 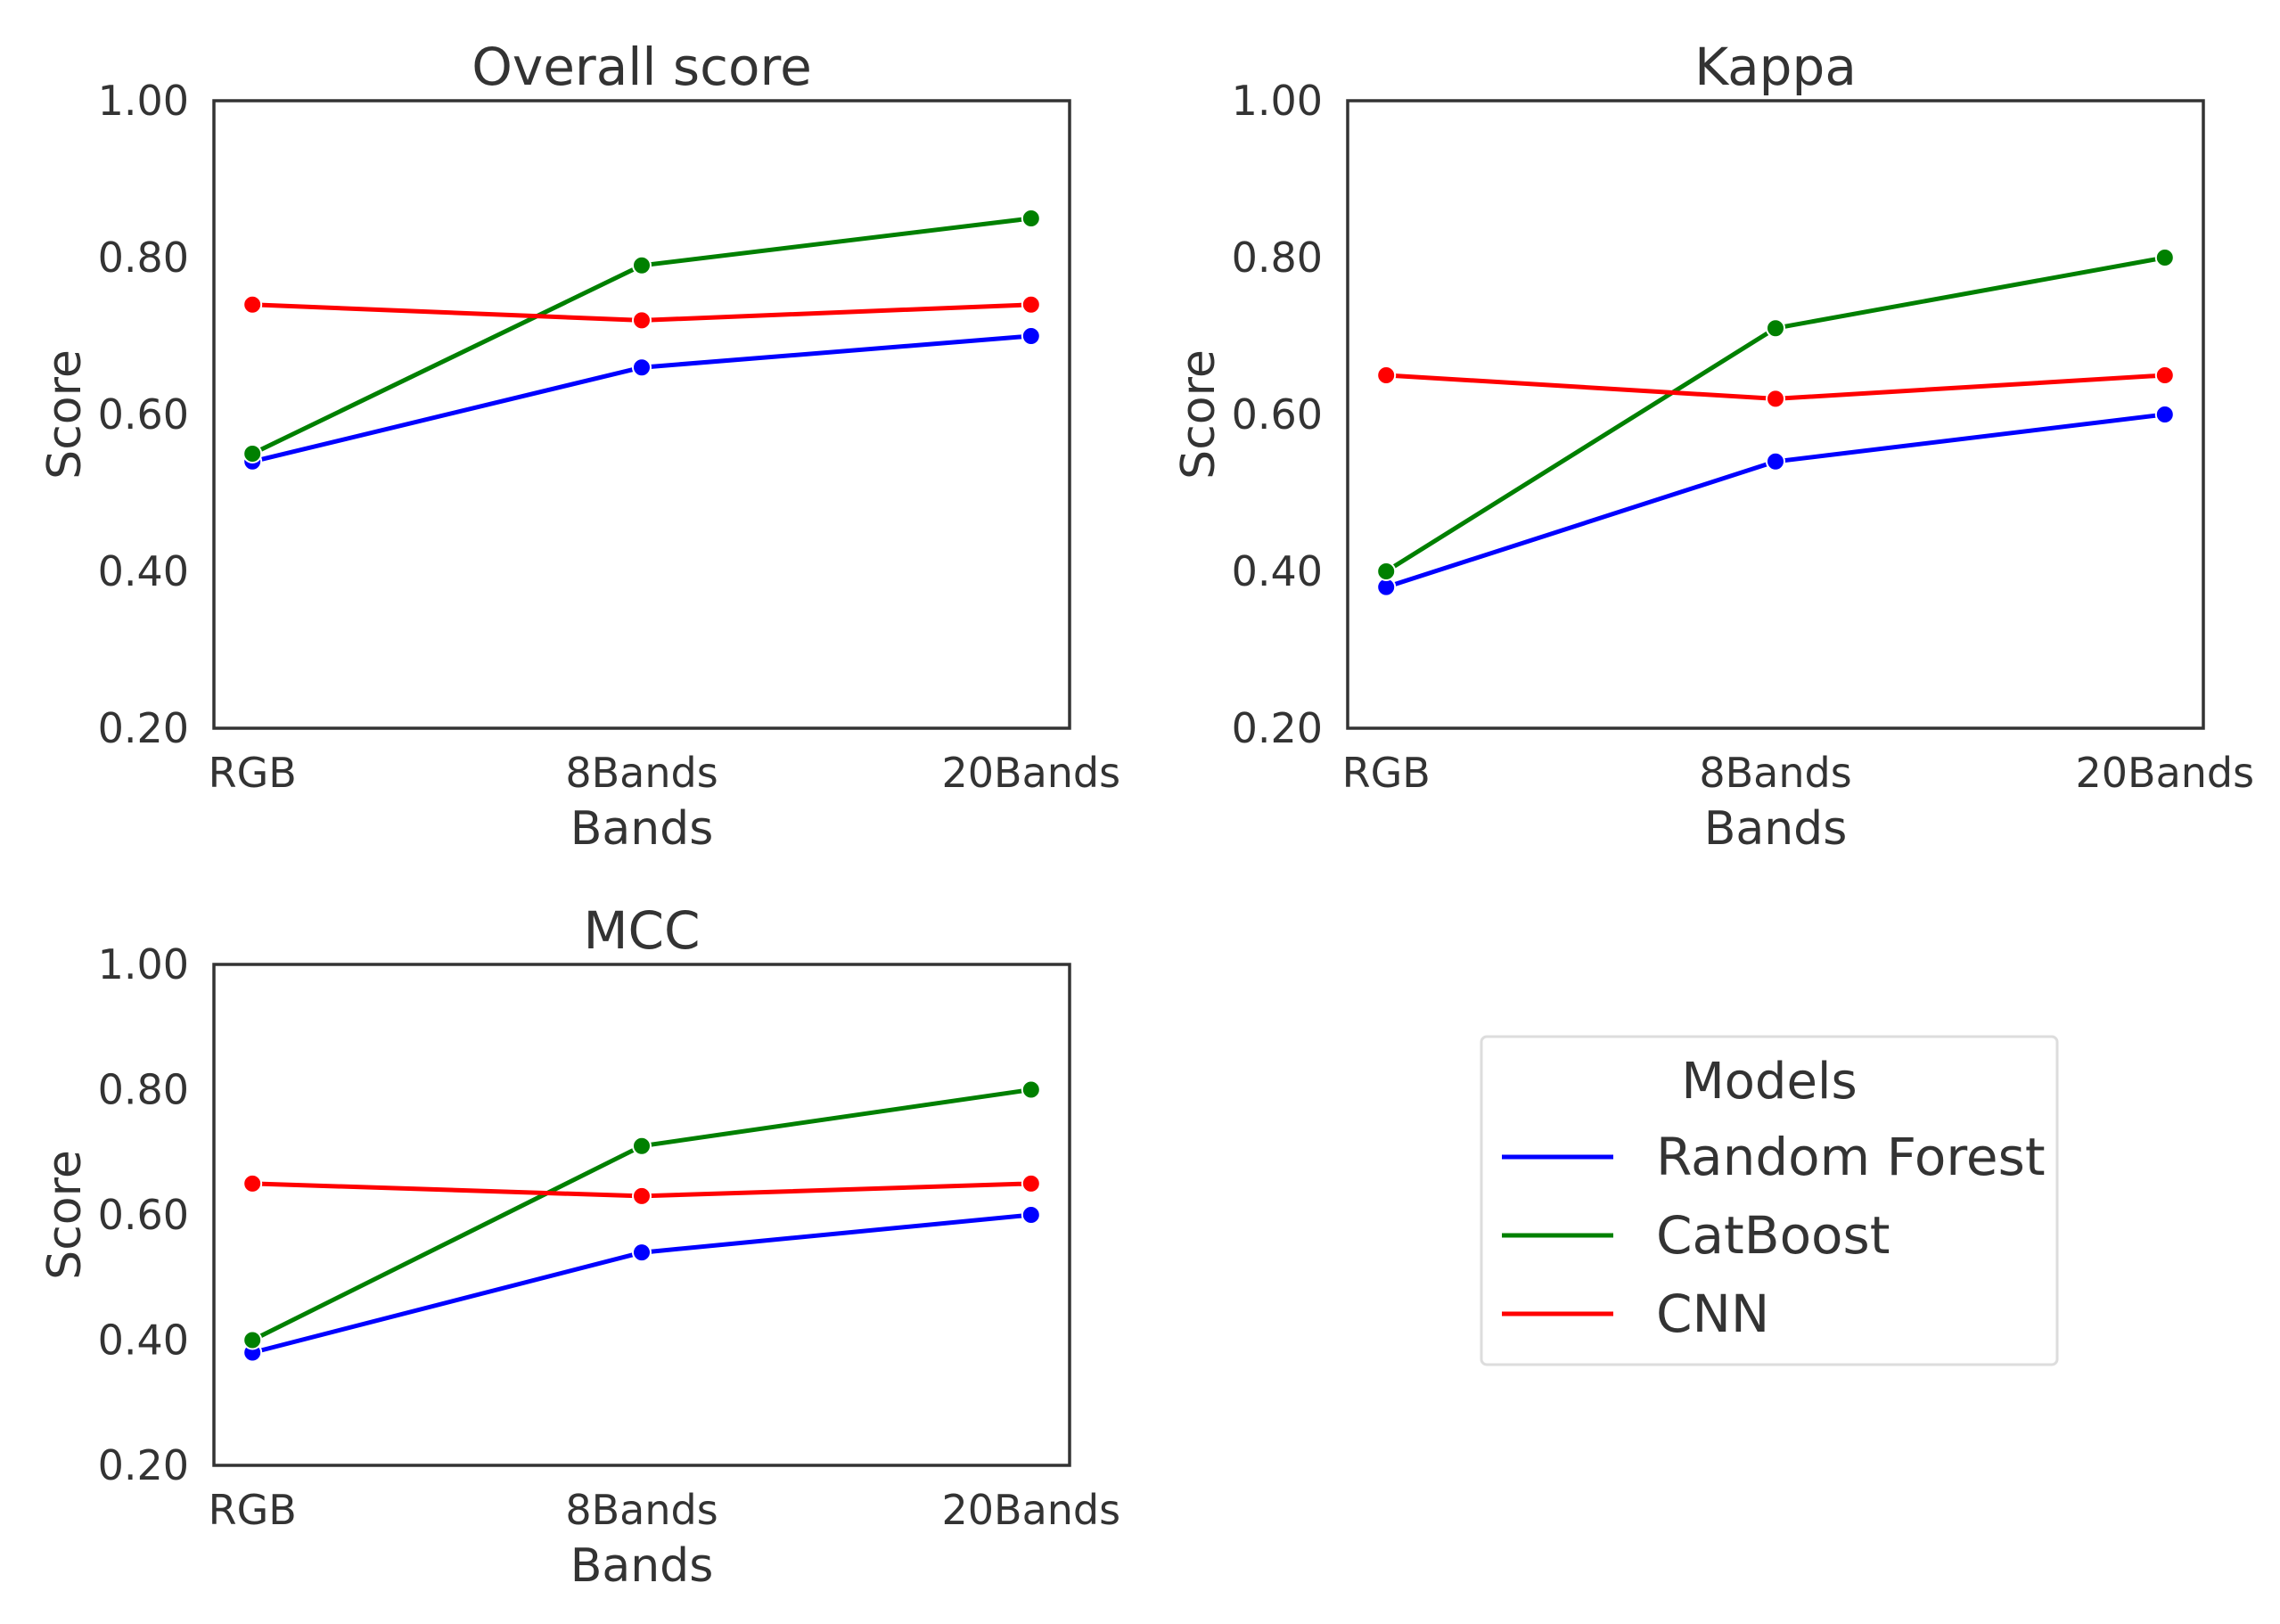 What do you see at coordinates (1775, 67) in the screenshot?
I see `chart-title: Kappa` at bounding box center [1775, 67].